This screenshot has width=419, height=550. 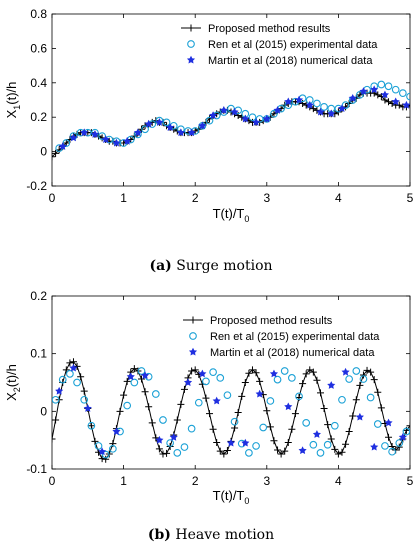 What do you see at coordinates (410, 481) in the screenshot?
I see `x-tick-label: 5` at bounding box center [410, 481].